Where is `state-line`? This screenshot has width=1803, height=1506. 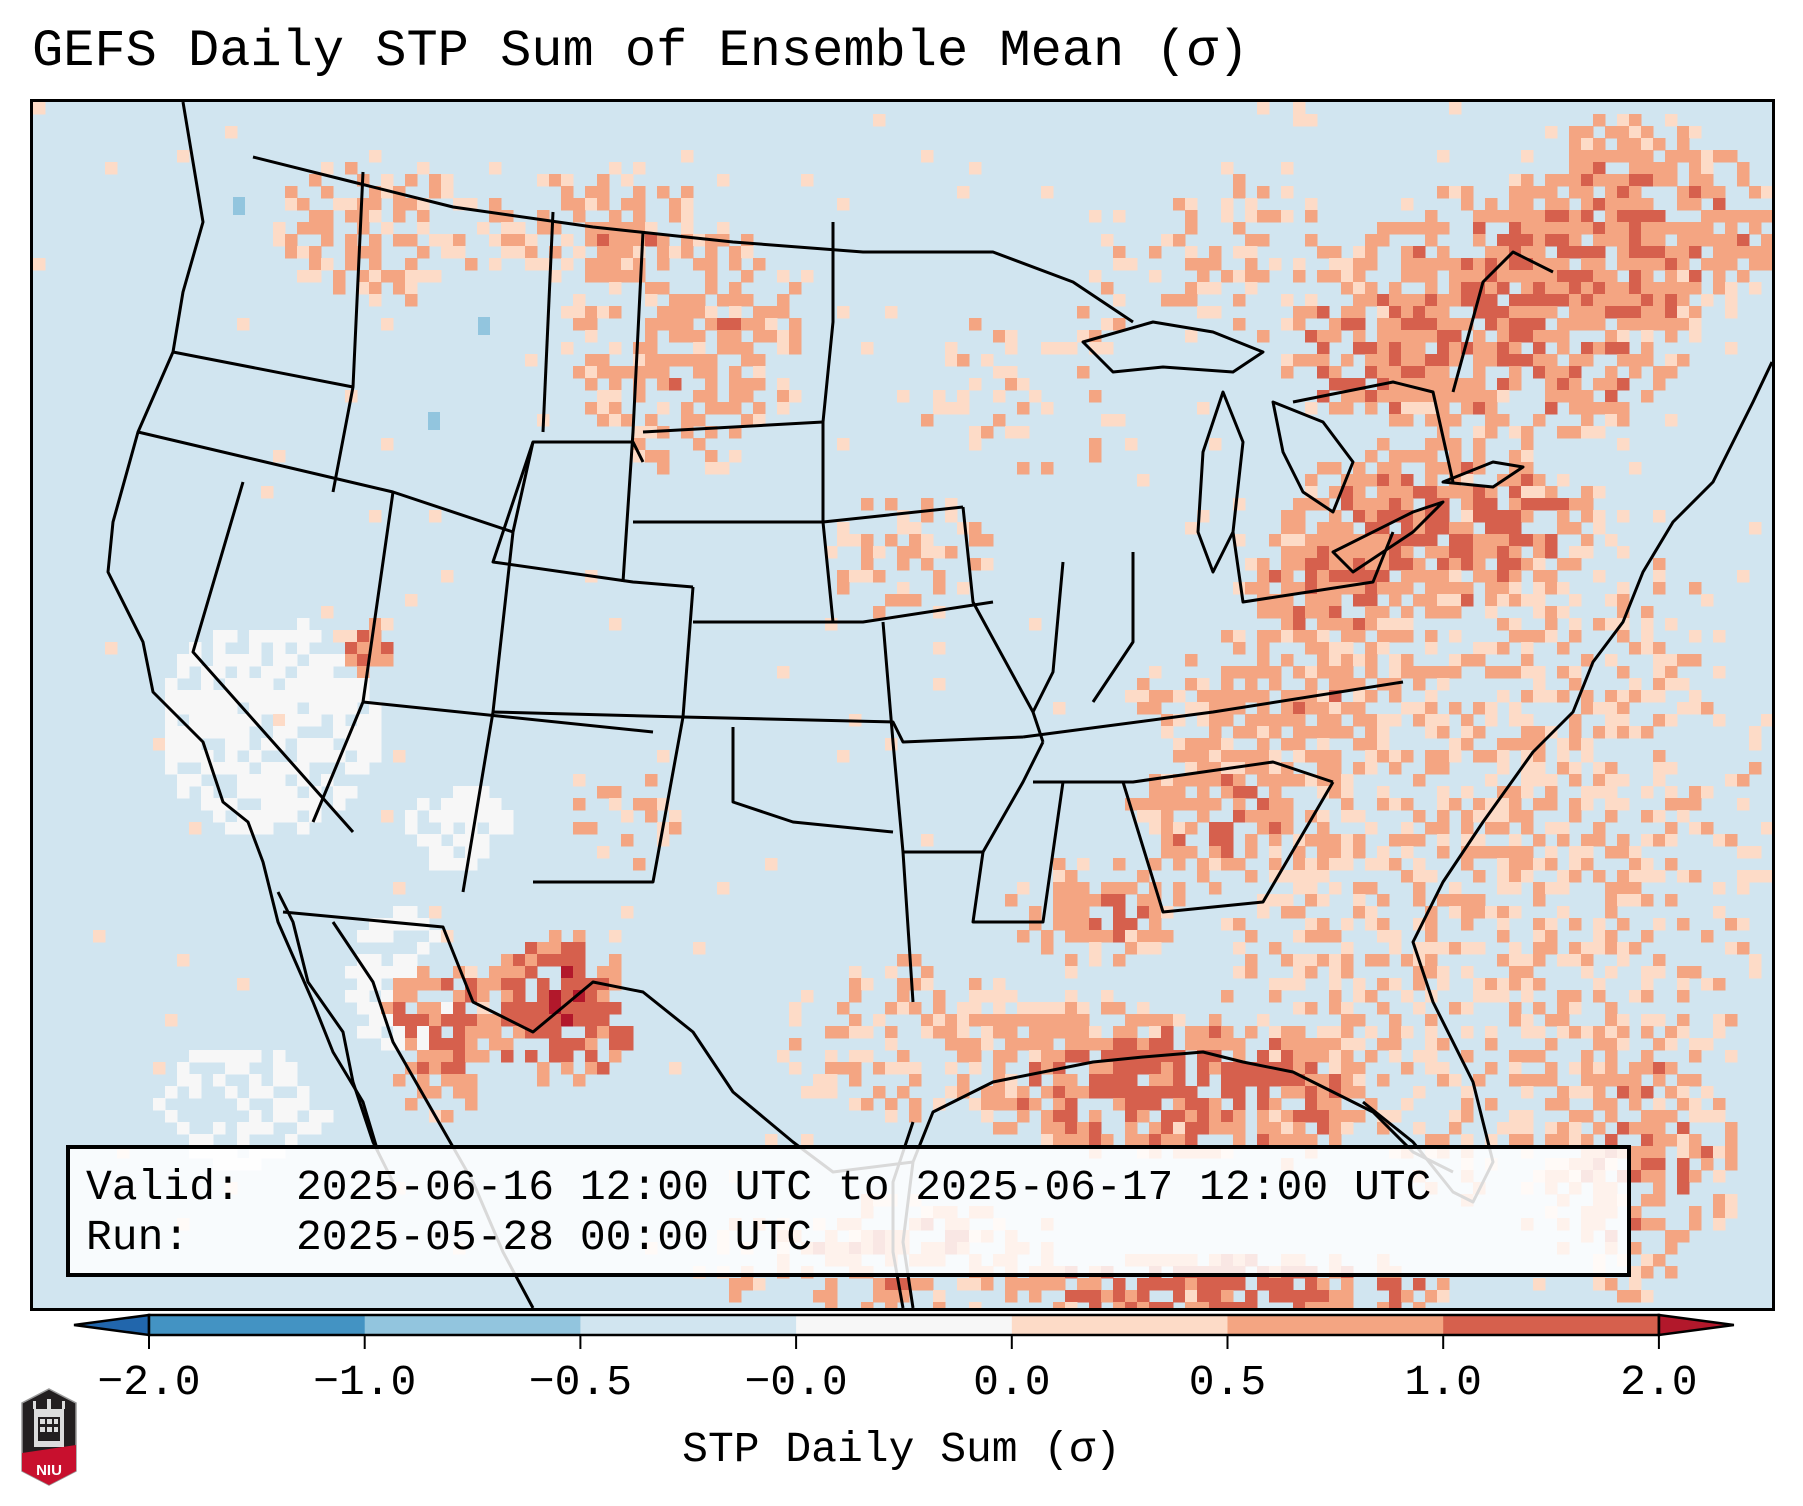 state-line is located at coordinates (688, 652).